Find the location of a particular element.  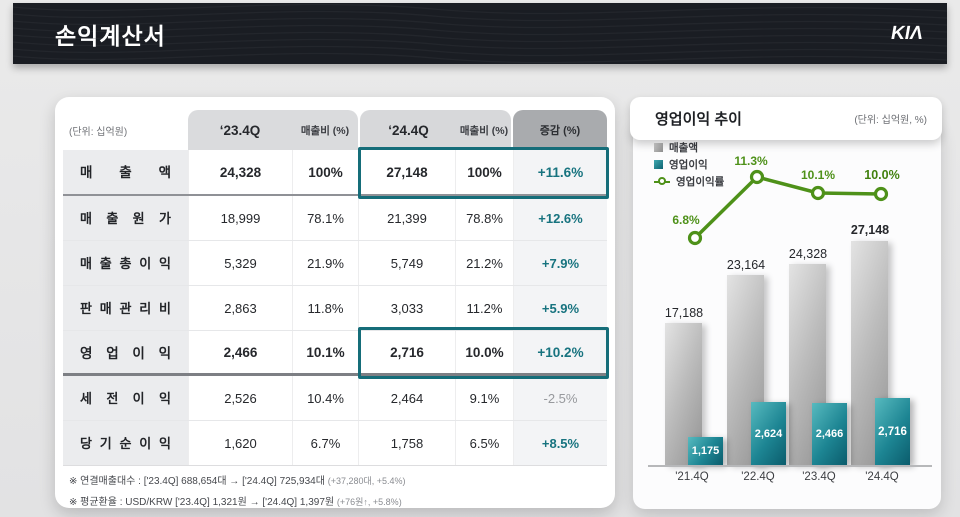

value-24q: 2,464 is located at coordinates (406, 398).